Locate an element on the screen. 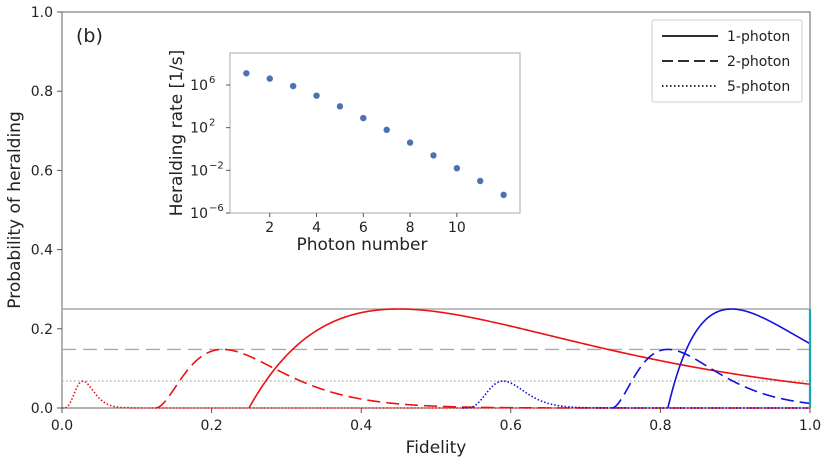  inset-x-tick-label: 2 is located at coordinates (269, 228).